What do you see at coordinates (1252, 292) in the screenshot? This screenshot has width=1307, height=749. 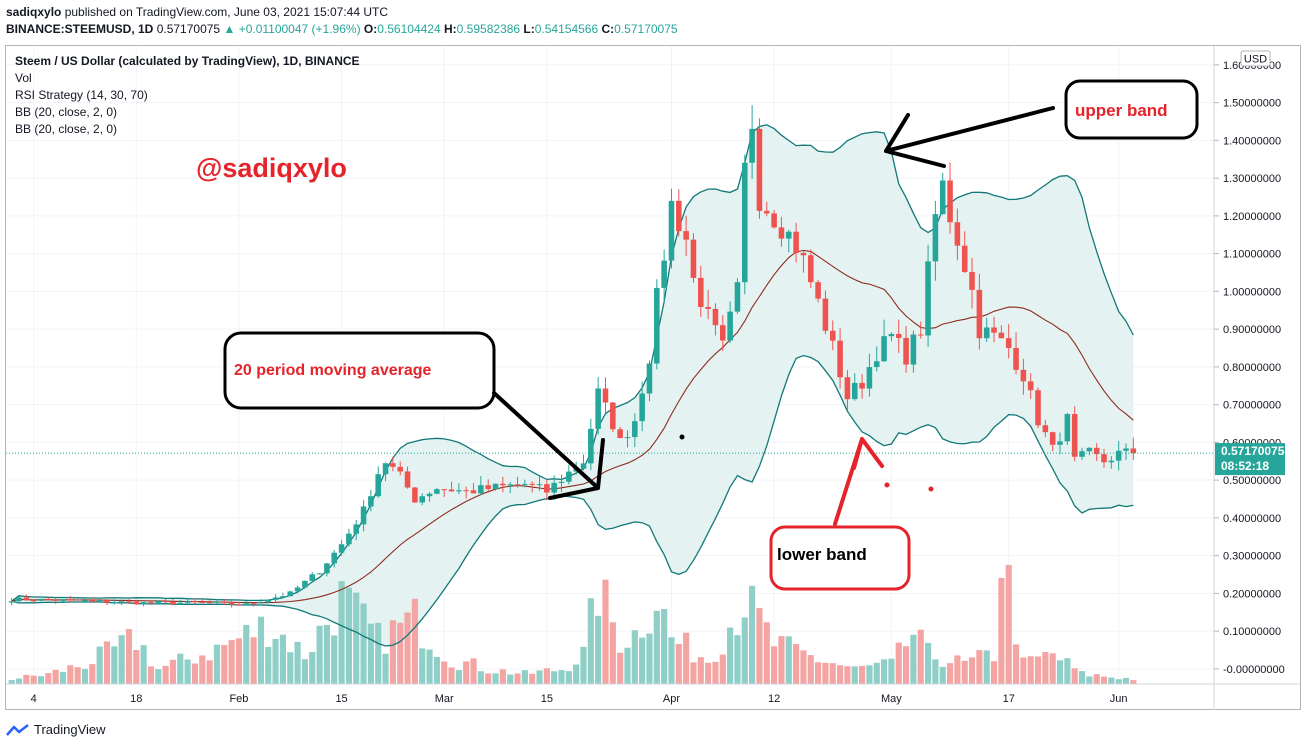 I see `price-tick-label: 1.00000000` at bounding box center [1252, 292].